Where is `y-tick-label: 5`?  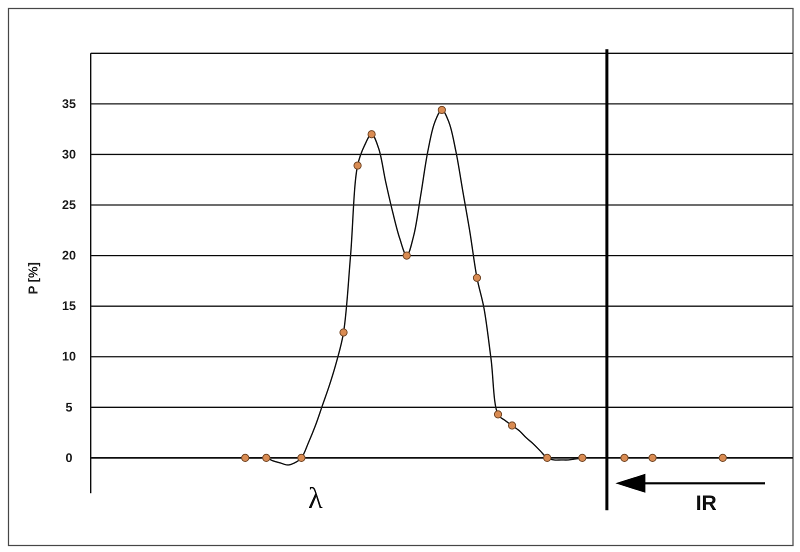 y-tick-label: 5 is located at coordinates (69, 407).